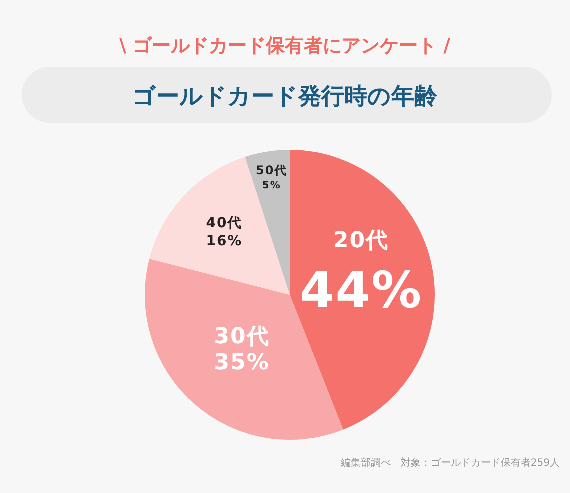  Describe the element at coordinates (272, 186) in the screenshot. I see `data-label: 5%` at that location.